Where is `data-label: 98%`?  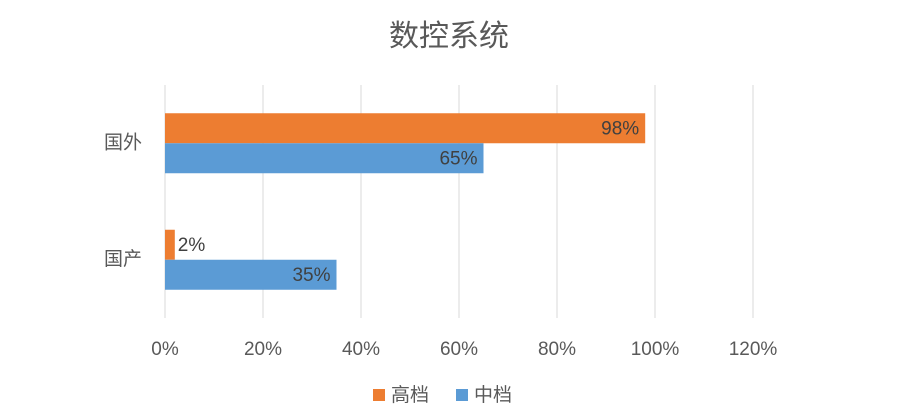 data-label: 98% is located at coordinates (620, 128).